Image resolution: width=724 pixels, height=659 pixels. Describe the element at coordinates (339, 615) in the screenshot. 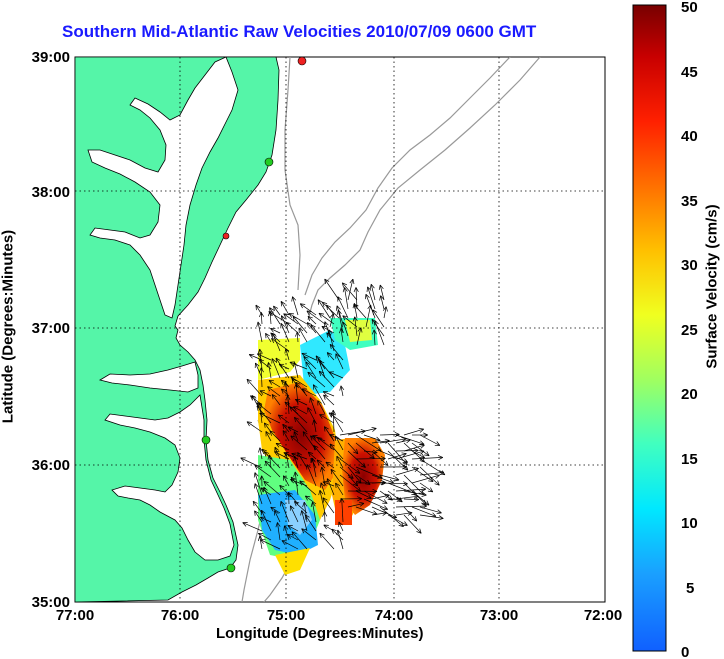

I see `x-ticks: 77:00 76:00 75:00 74:00 73:00 72:00` at that location.